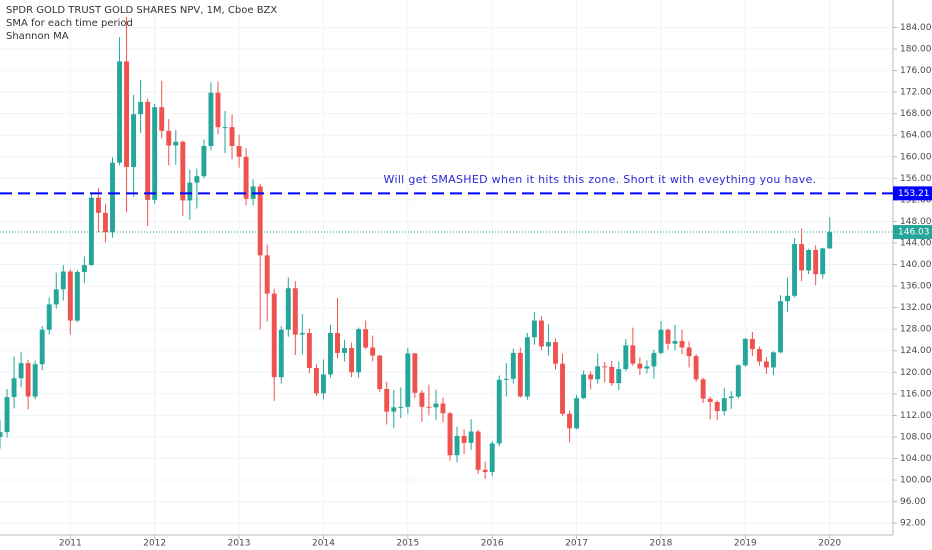  What do you see at coordinates (916, 373) in the screenshot?
I see `y-tick-label: 120.00` at bounding box center [916, 373].